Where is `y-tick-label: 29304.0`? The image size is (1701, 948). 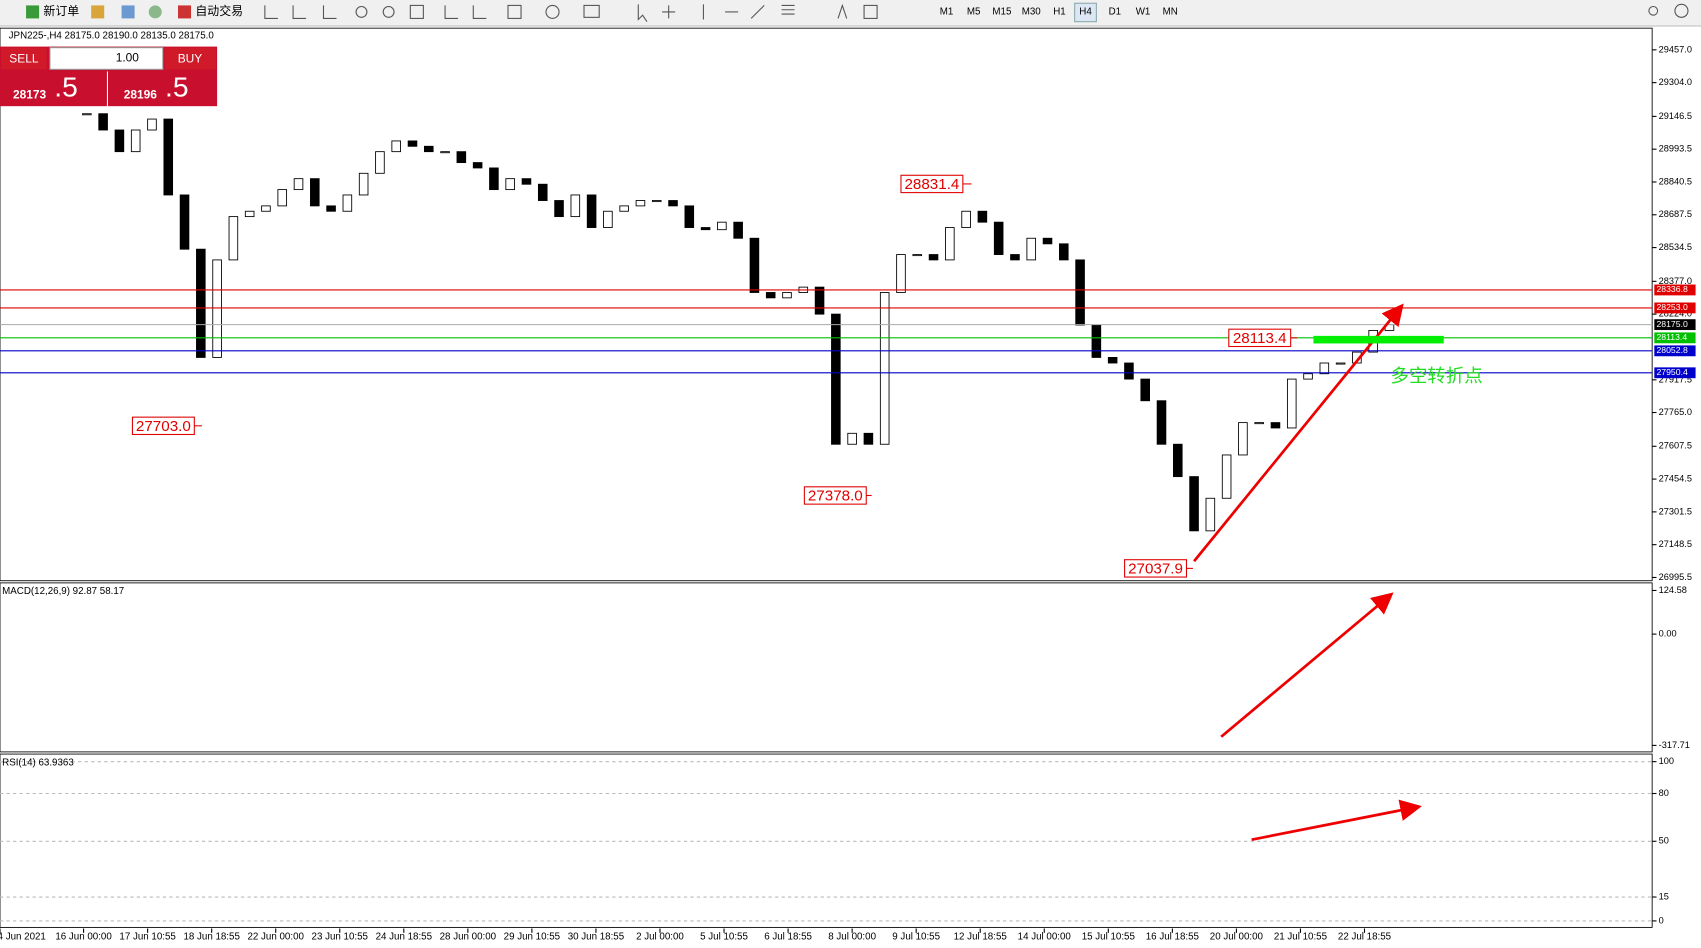
y-tick-label: 29304.0 is located at coordinates (1675, 82).